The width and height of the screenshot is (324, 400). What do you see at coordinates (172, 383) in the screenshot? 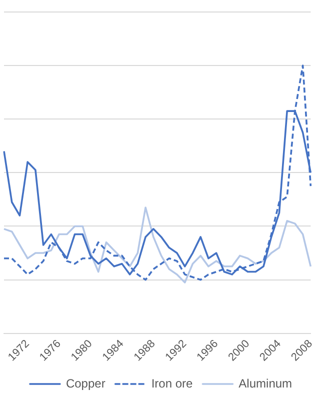
I see `legend-label: Iron ore` at bounding box center [172, 383].